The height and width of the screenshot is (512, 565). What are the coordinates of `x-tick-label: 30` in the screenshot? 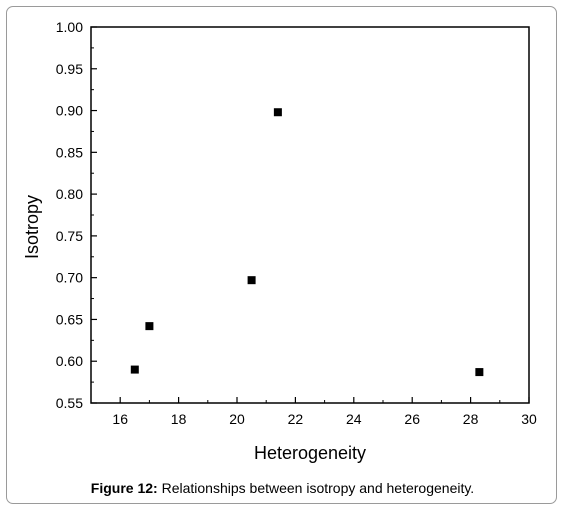 It's located at (529, 419).